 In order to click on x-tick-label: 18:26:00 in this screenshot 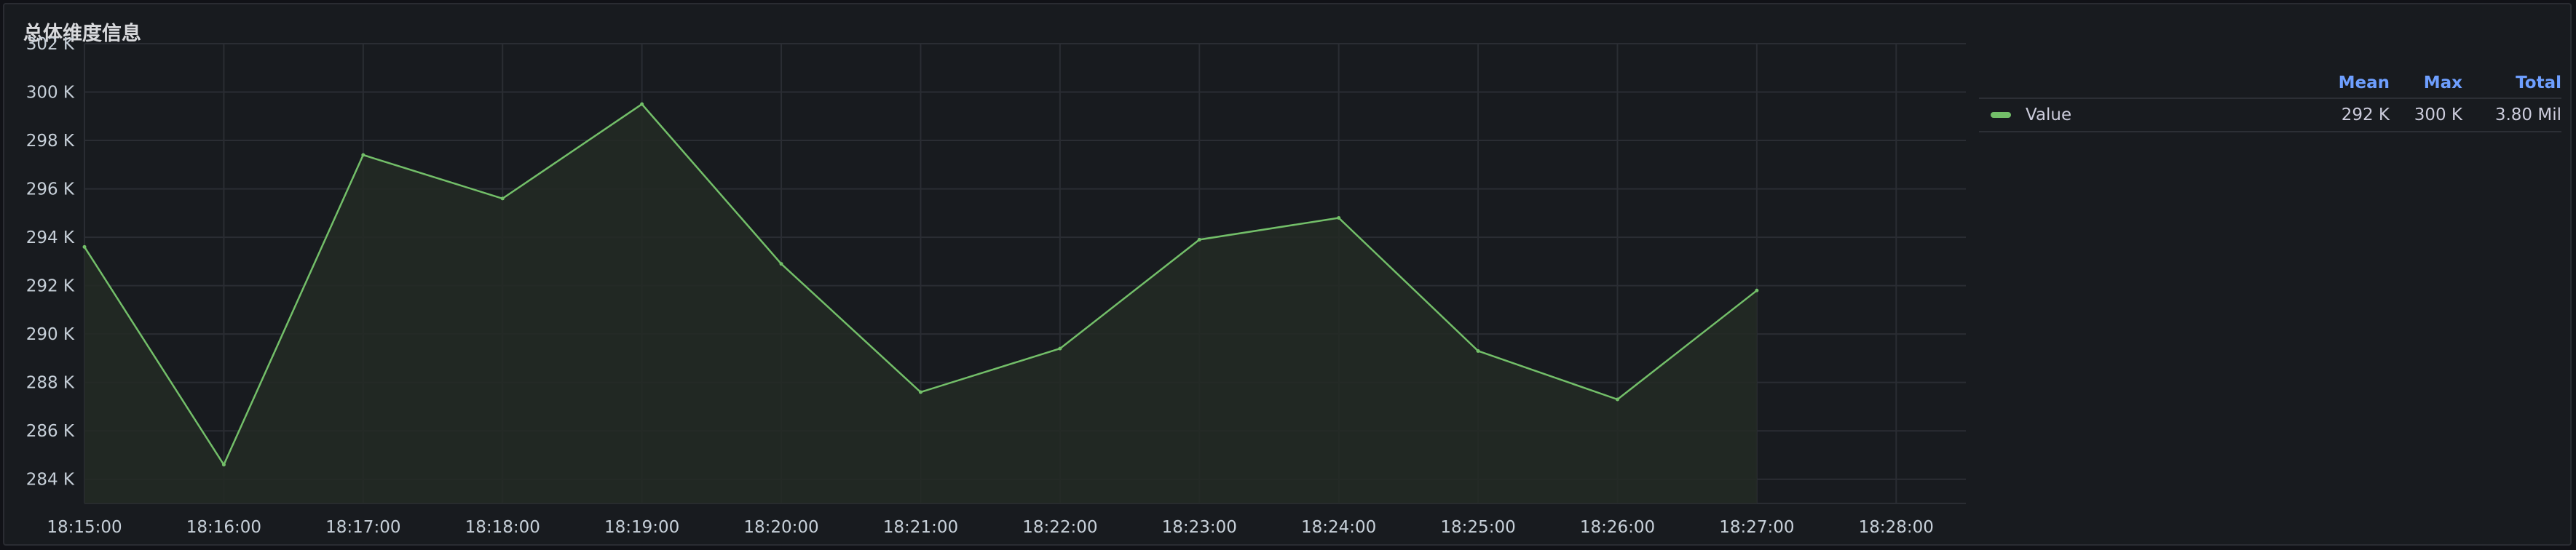, I will do `click(1617, 527)`.